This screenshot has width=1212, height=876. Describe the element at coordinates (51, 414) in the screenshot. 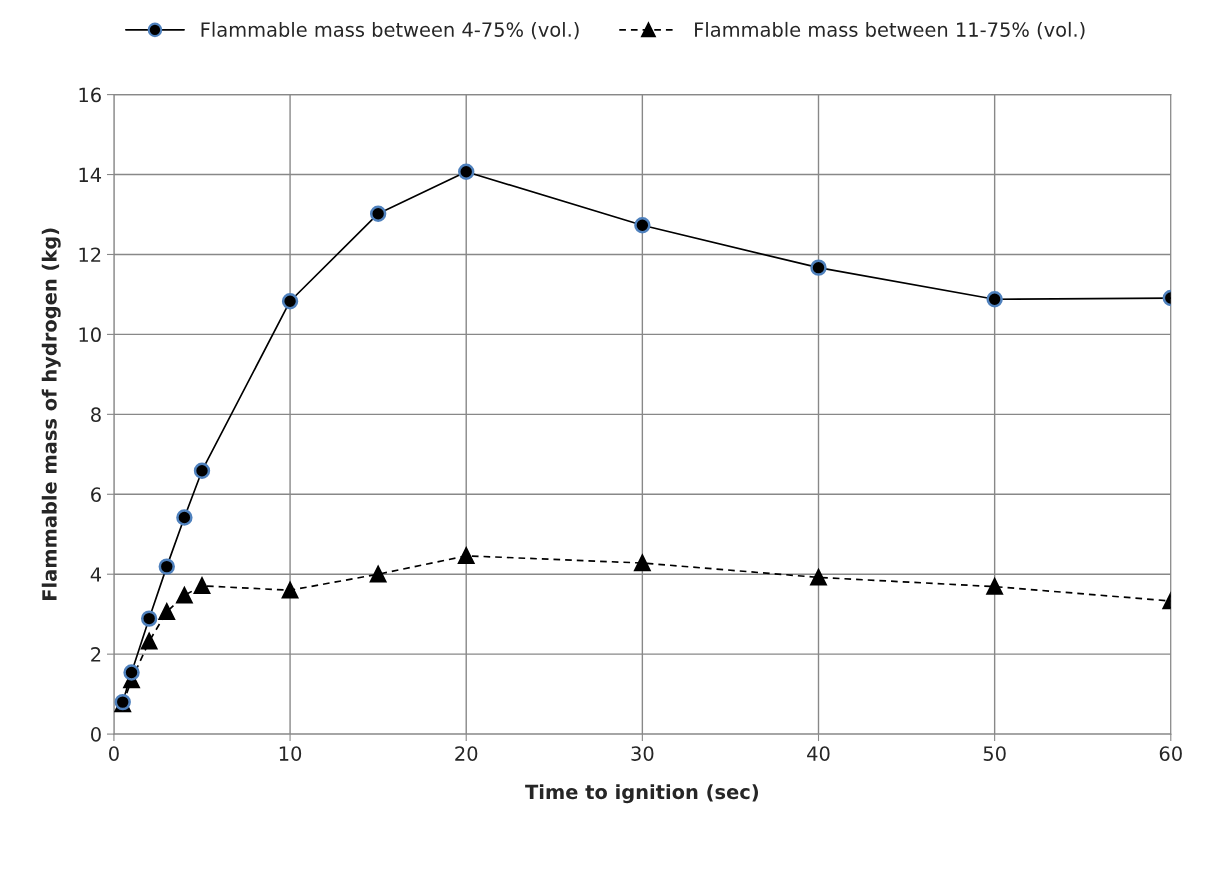

I see `y-axis-title: Flammable mass of hydrogen (kg)` at that location.